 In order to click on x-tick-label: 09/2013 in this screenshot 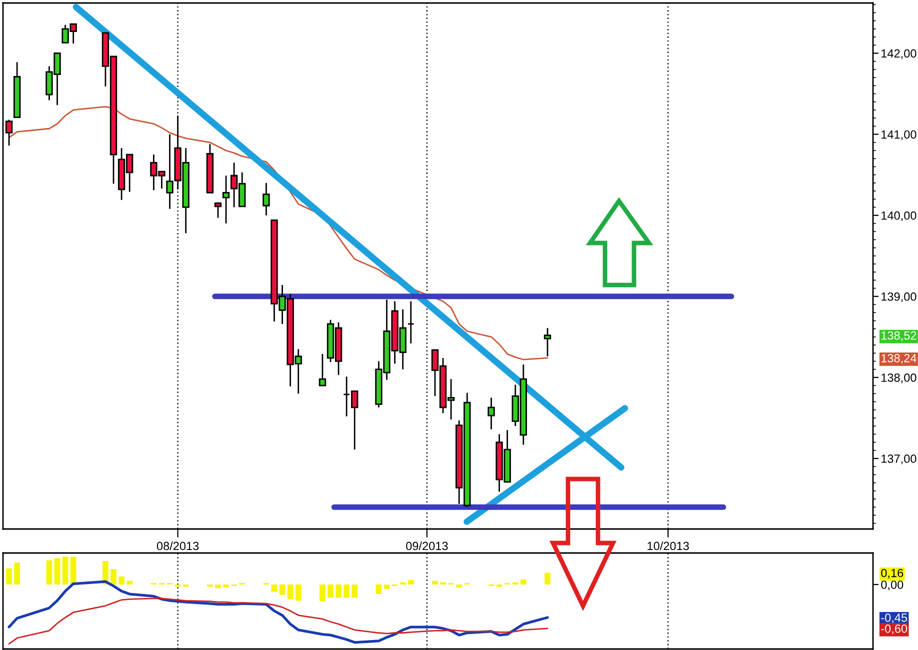, I will do `click(427, 546)`.